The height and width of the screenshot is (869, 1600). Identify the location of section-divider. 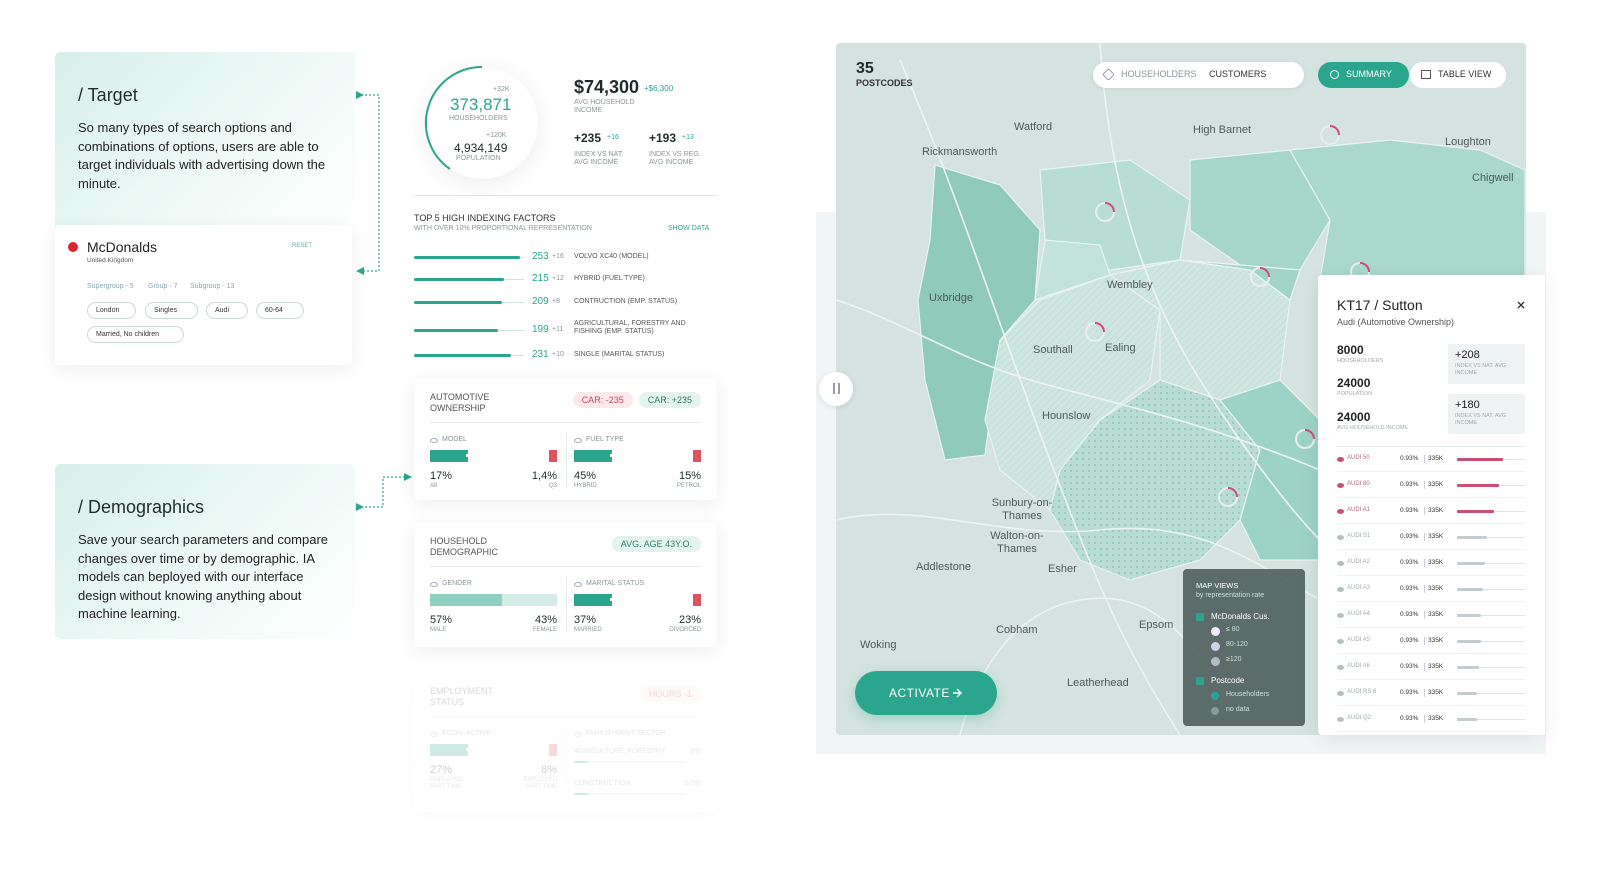
(566, 753).